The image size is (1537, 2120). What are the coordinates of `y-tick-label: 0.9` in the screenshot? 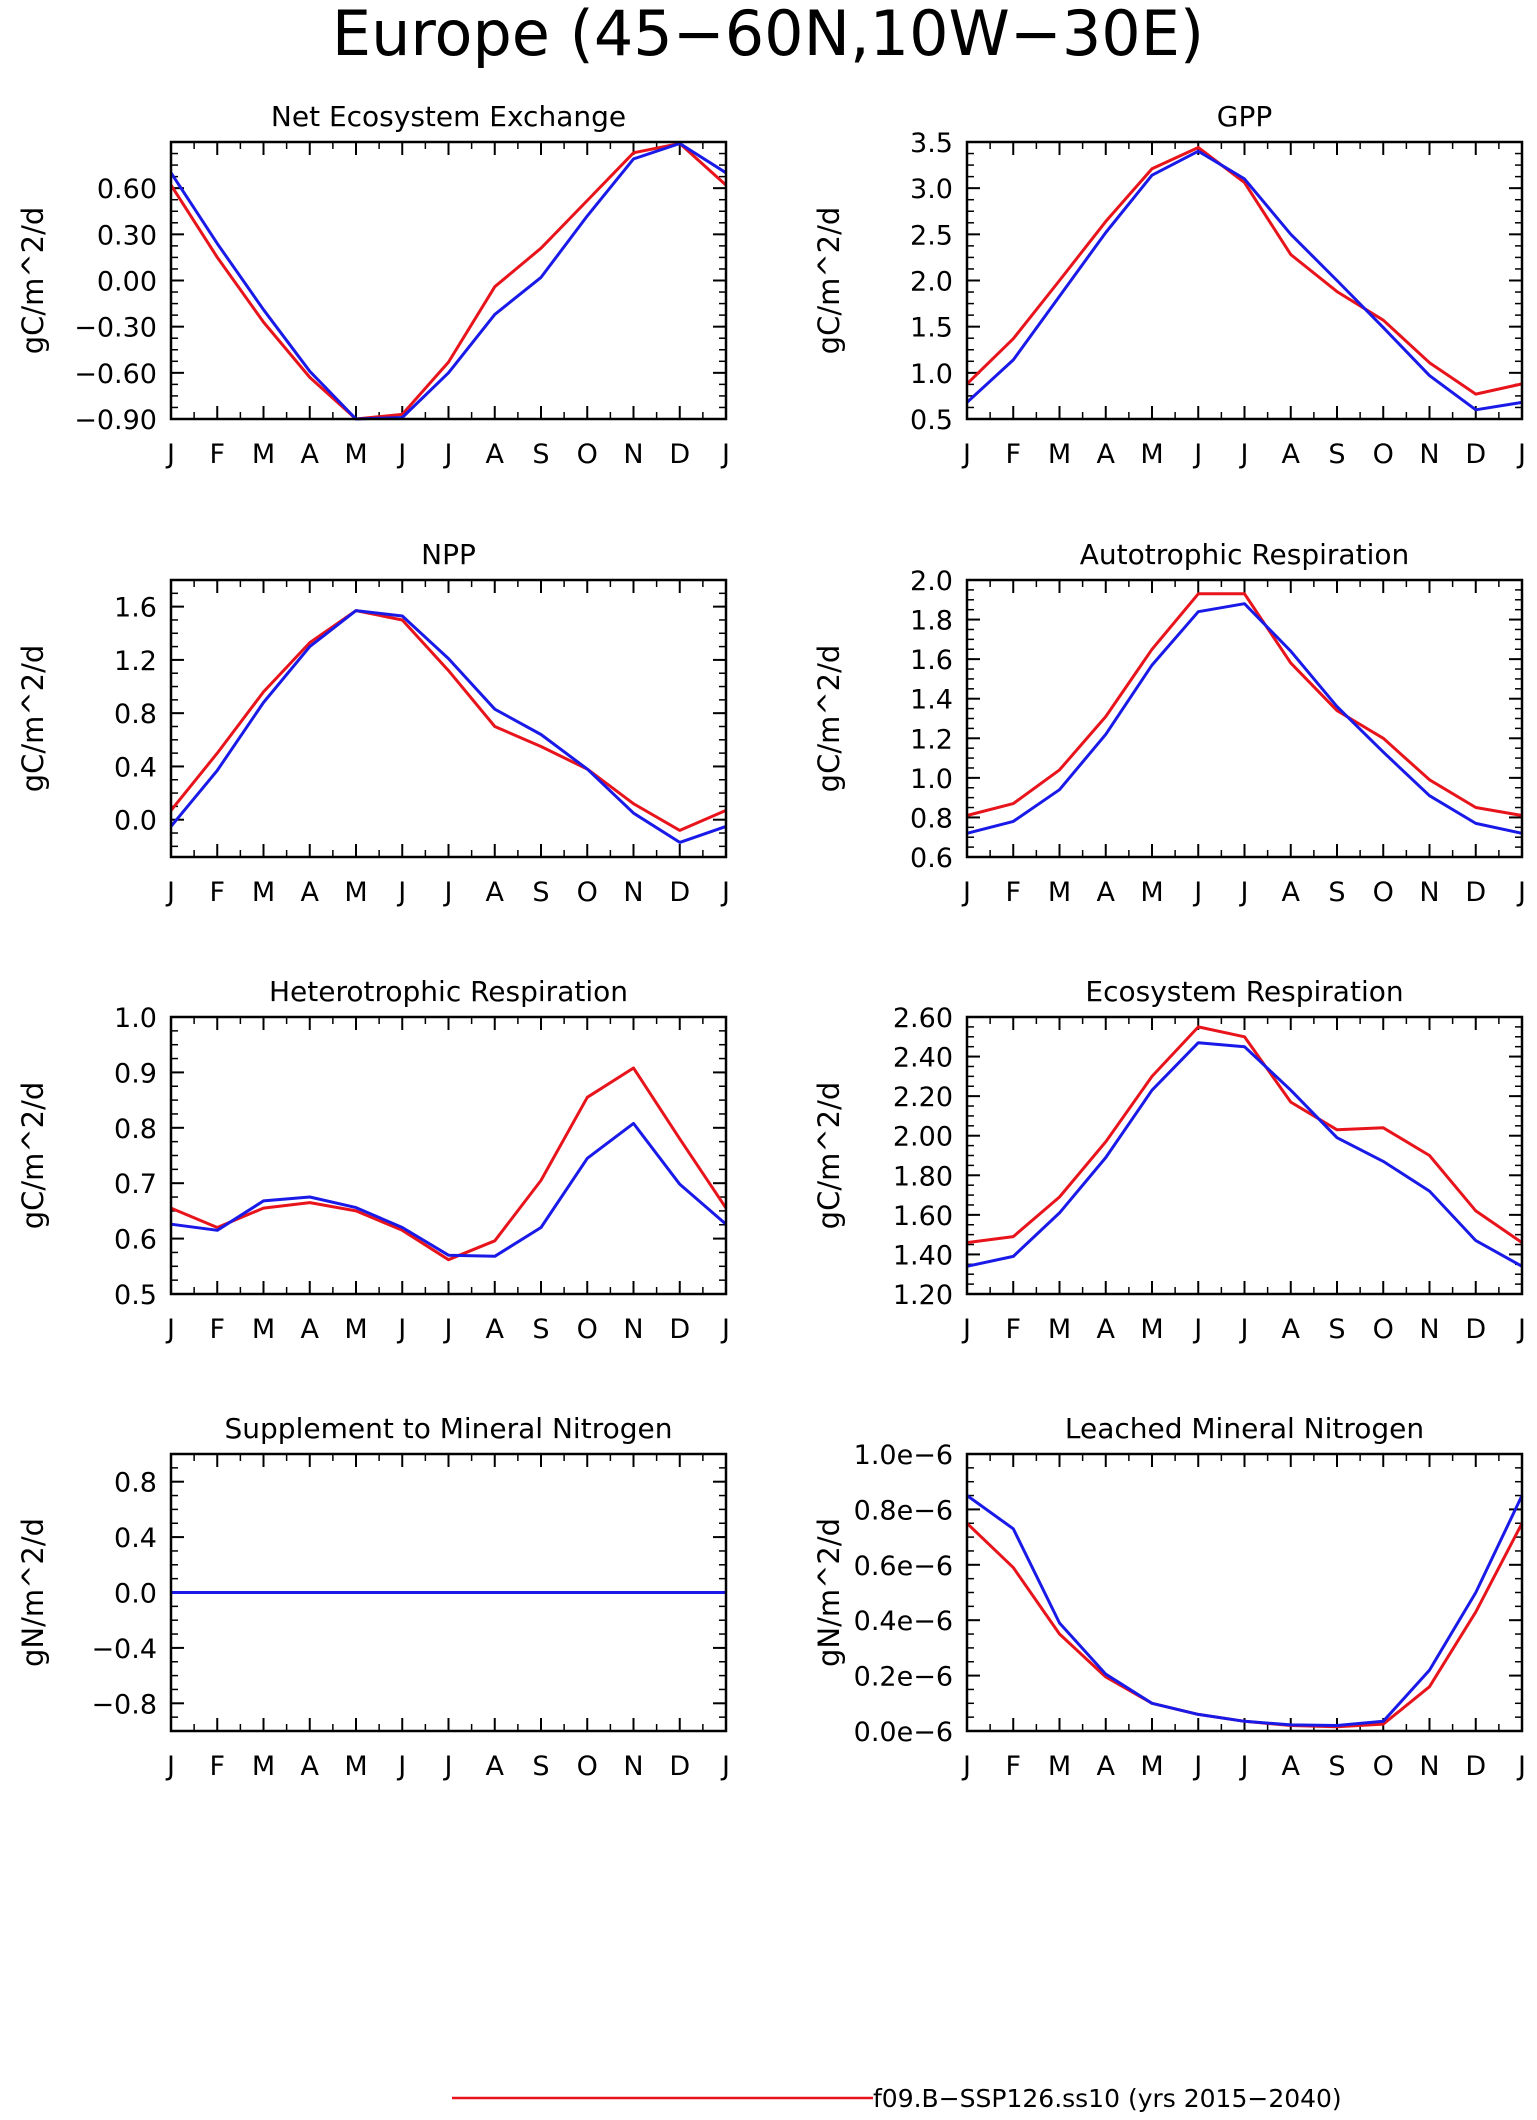 It's located at (135, 1073).